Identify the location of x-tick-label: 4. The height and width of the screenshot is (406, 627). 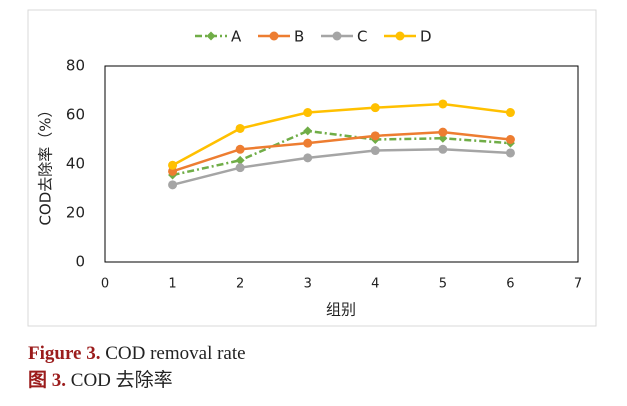
(375, 284).